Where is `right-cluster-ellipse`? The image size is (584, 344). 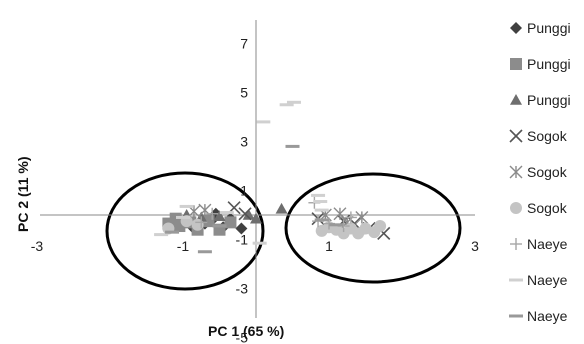 right-cluster-ellipse is located at coordinates (373, 228).